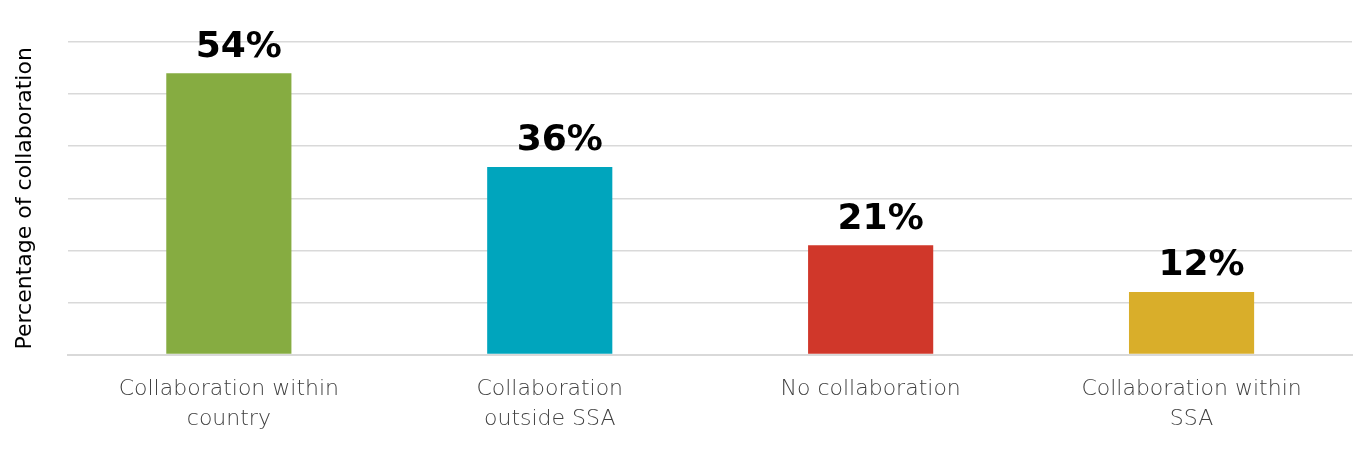 The width and height of the screenshot is (1364, 462). Describe the element at coordinates (1201, 263) in the screenshot. I see `data-label: 12%` at that location.